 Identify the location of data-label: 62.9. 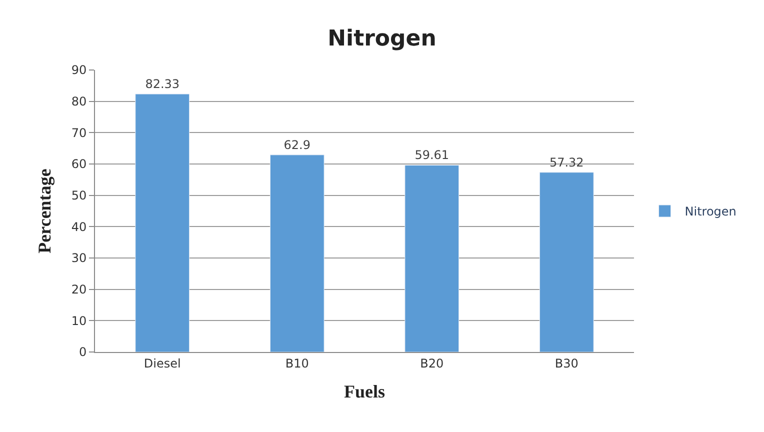
(297, 145).